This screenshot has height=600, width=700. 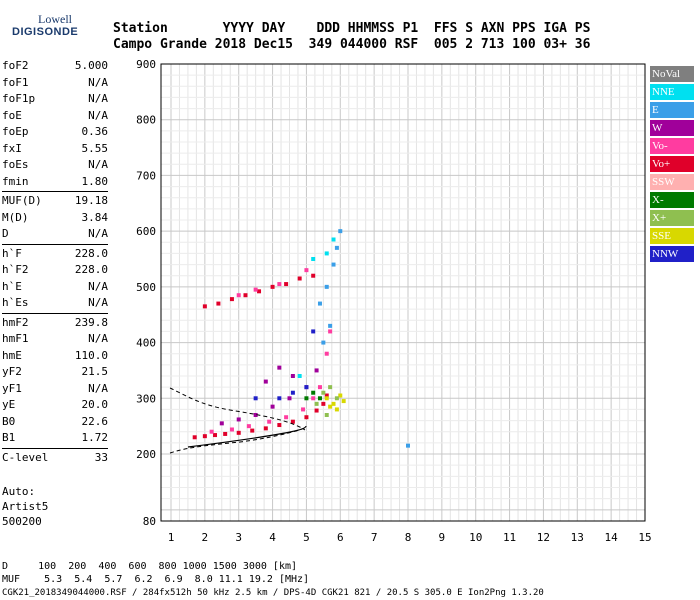 What do you see at coordinates (55, 165) in the screenshot?
I see `param-row: foEs N/A` at bounding box center [55, 165].